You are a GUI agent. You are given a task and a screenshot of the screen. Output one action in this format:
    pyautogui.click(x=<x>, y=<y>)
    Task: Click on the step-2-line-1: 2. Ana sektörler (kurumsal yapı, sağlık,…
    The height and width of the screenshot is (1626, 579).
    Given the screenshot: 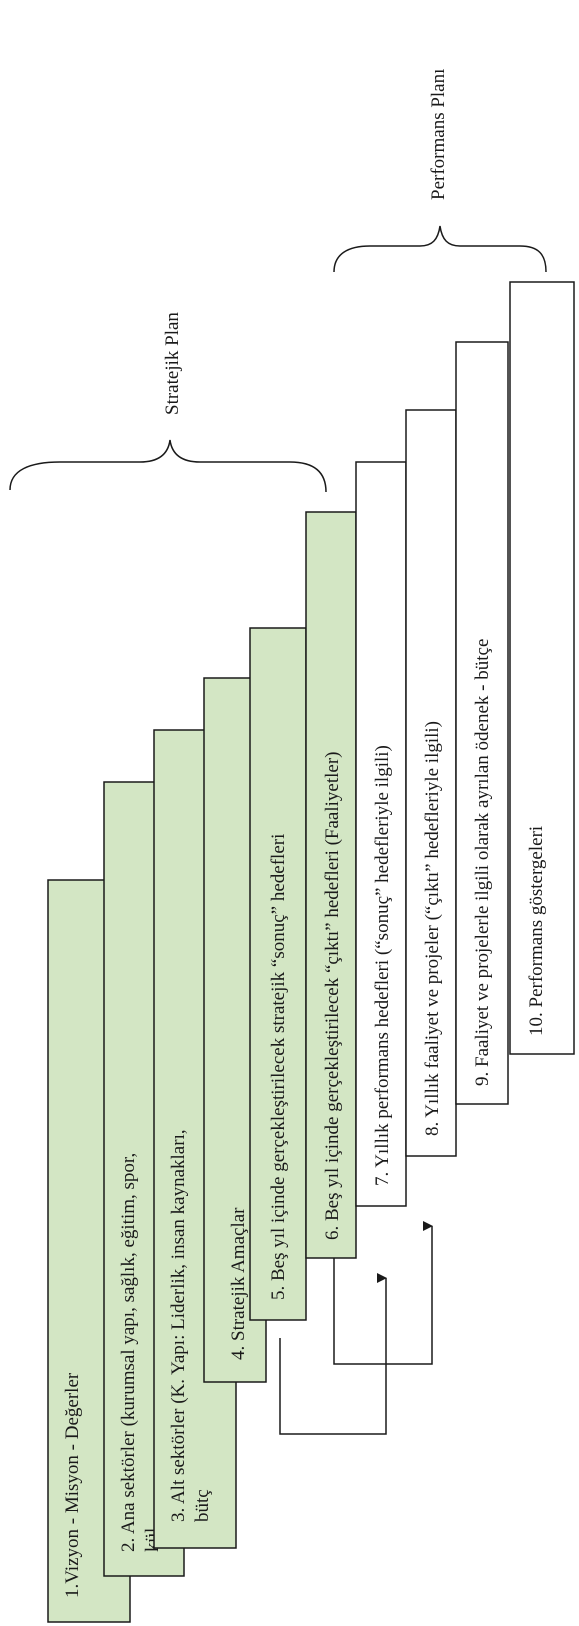 What is the action you would take?
    pyautogui.click(x=128, y=1352)
    